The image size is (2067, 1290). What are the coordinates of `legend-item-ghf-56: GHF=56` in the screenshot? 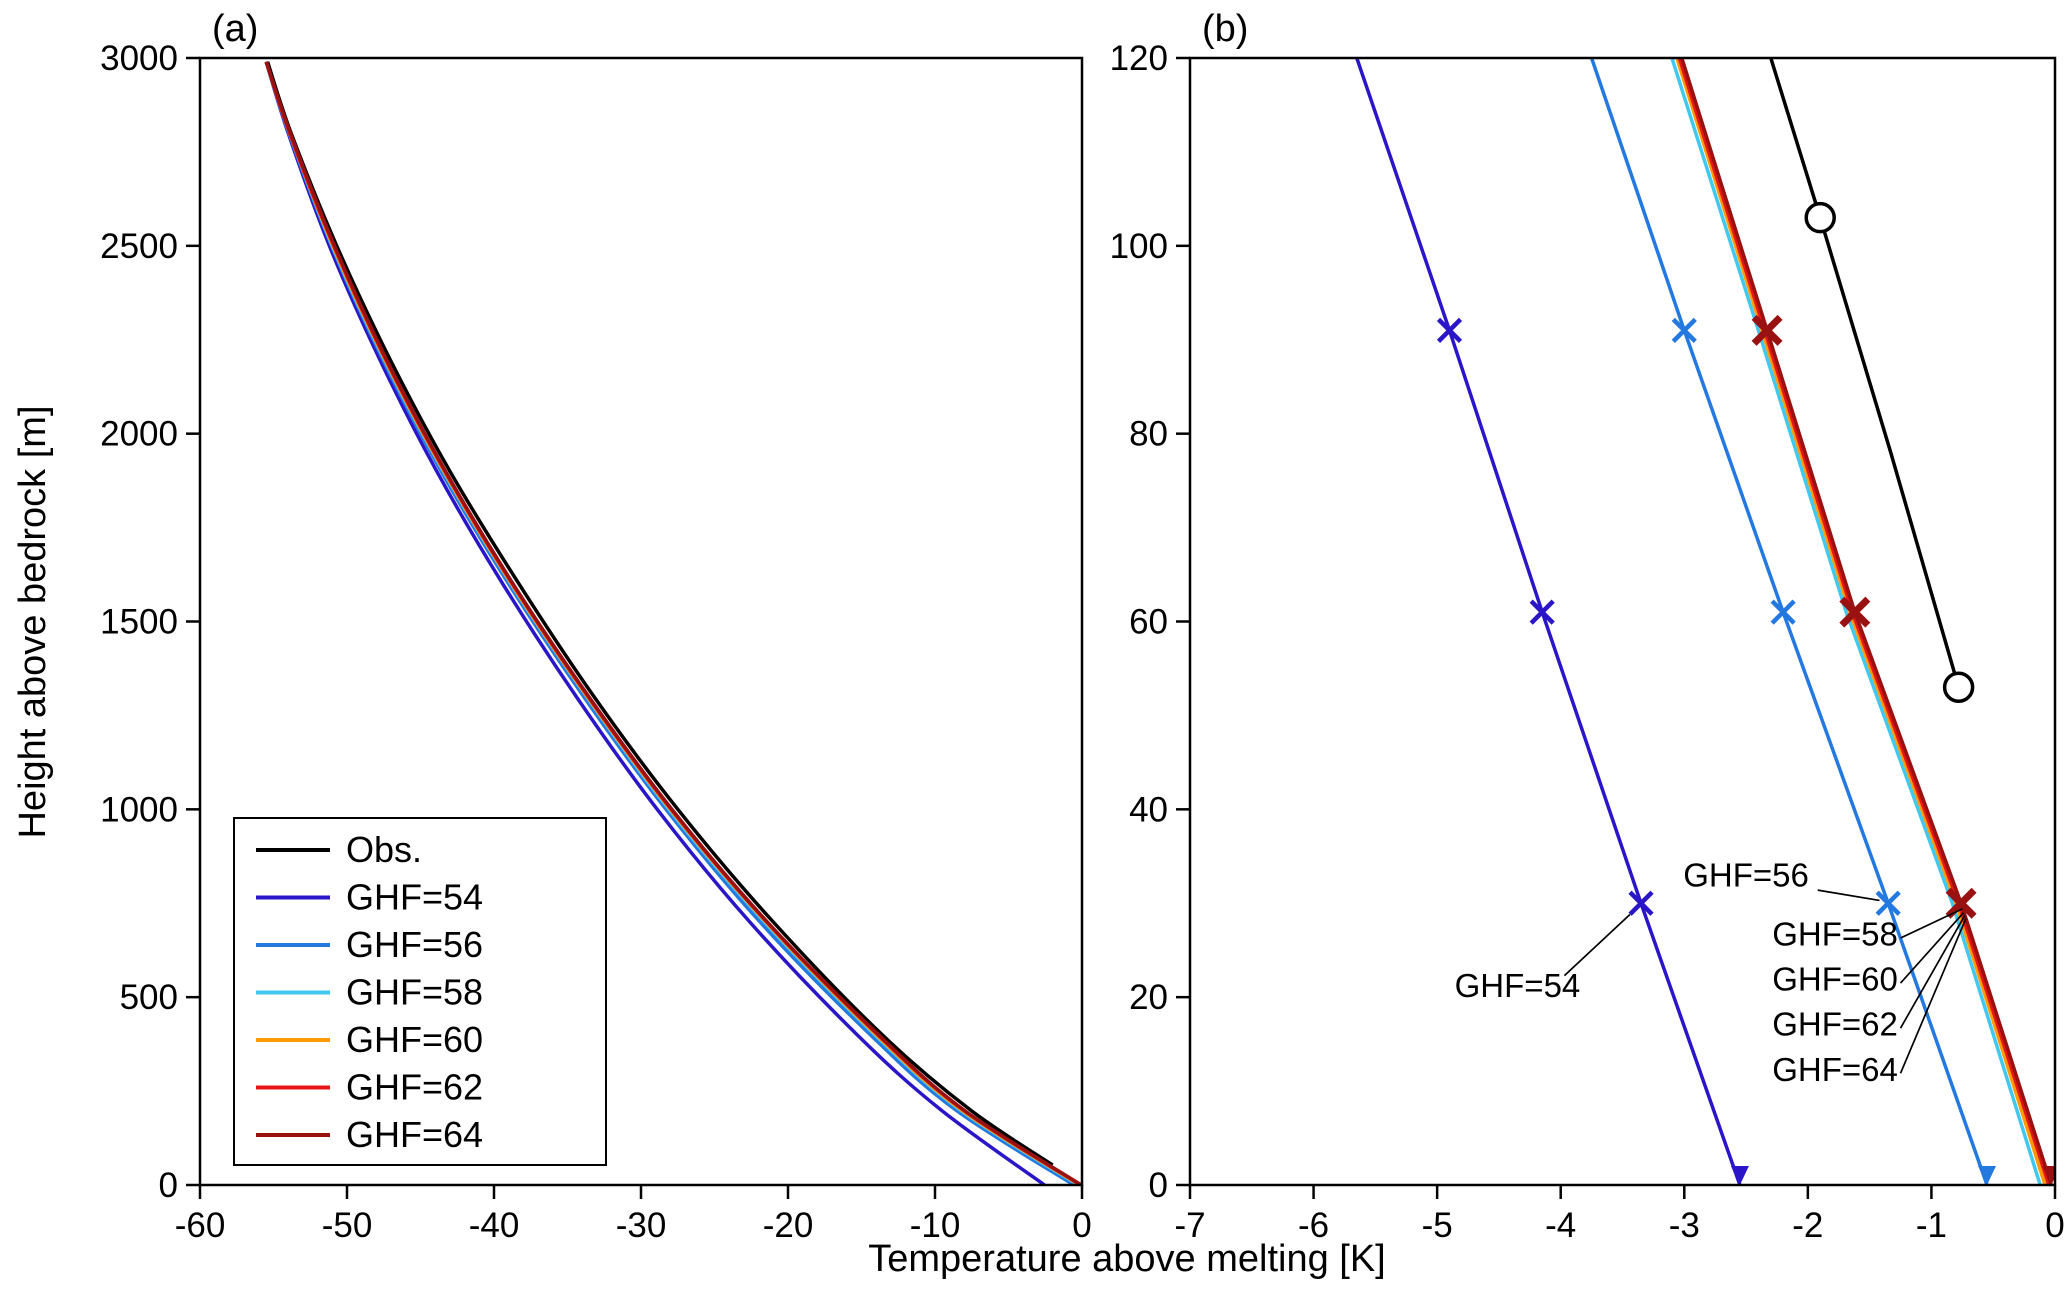 It's located at (369, 944).